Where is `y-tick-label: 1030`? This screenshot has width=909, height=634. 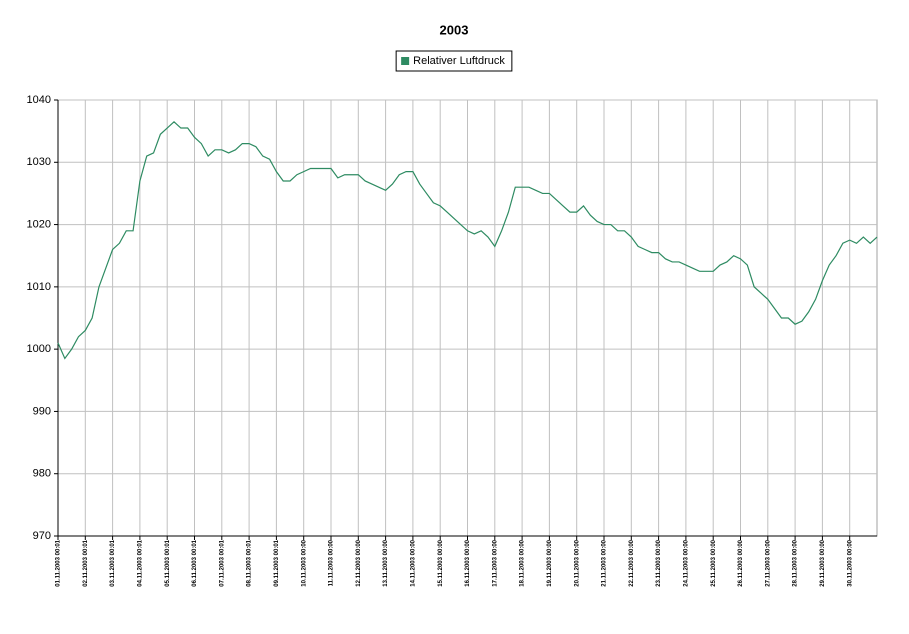
y-tick-label: 1030 is located at coordinates (39, 162).